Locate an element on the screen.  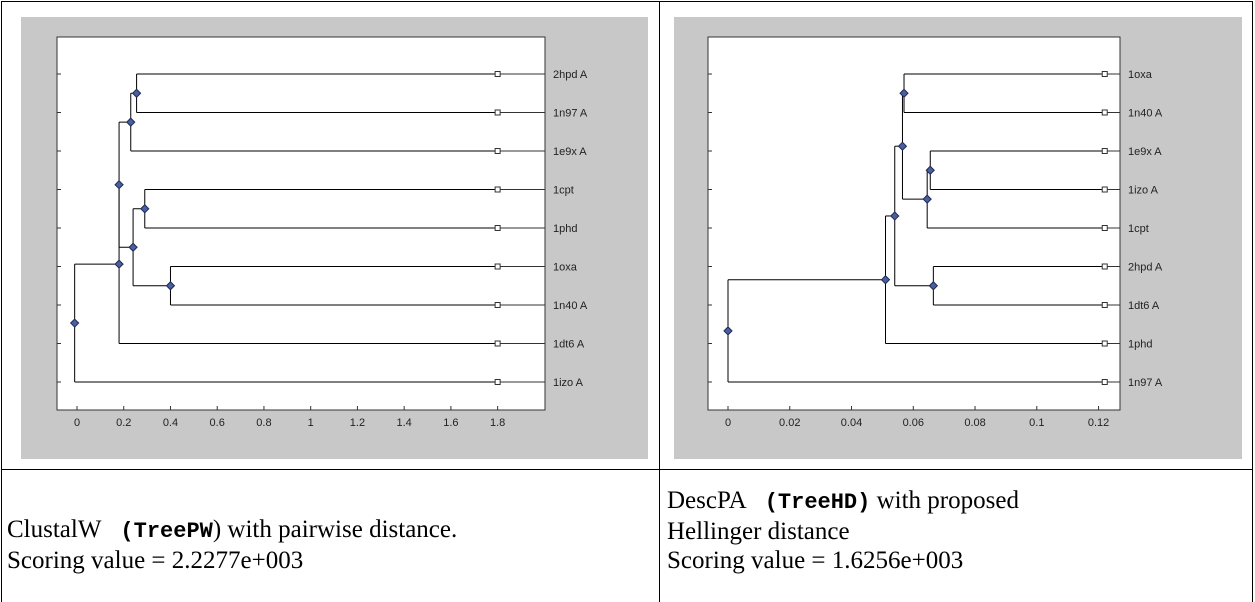
x-tick-label: 0.12 is located at coordinates (1098, 423).